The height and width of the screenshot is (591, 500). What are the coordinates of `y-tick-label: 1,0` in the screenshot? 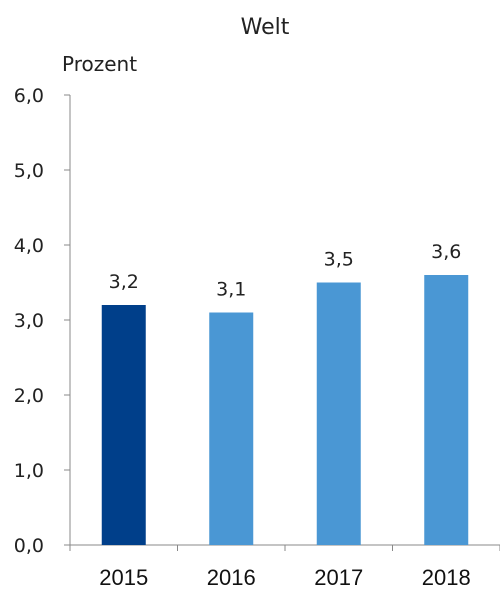 It's located at (29, 471).